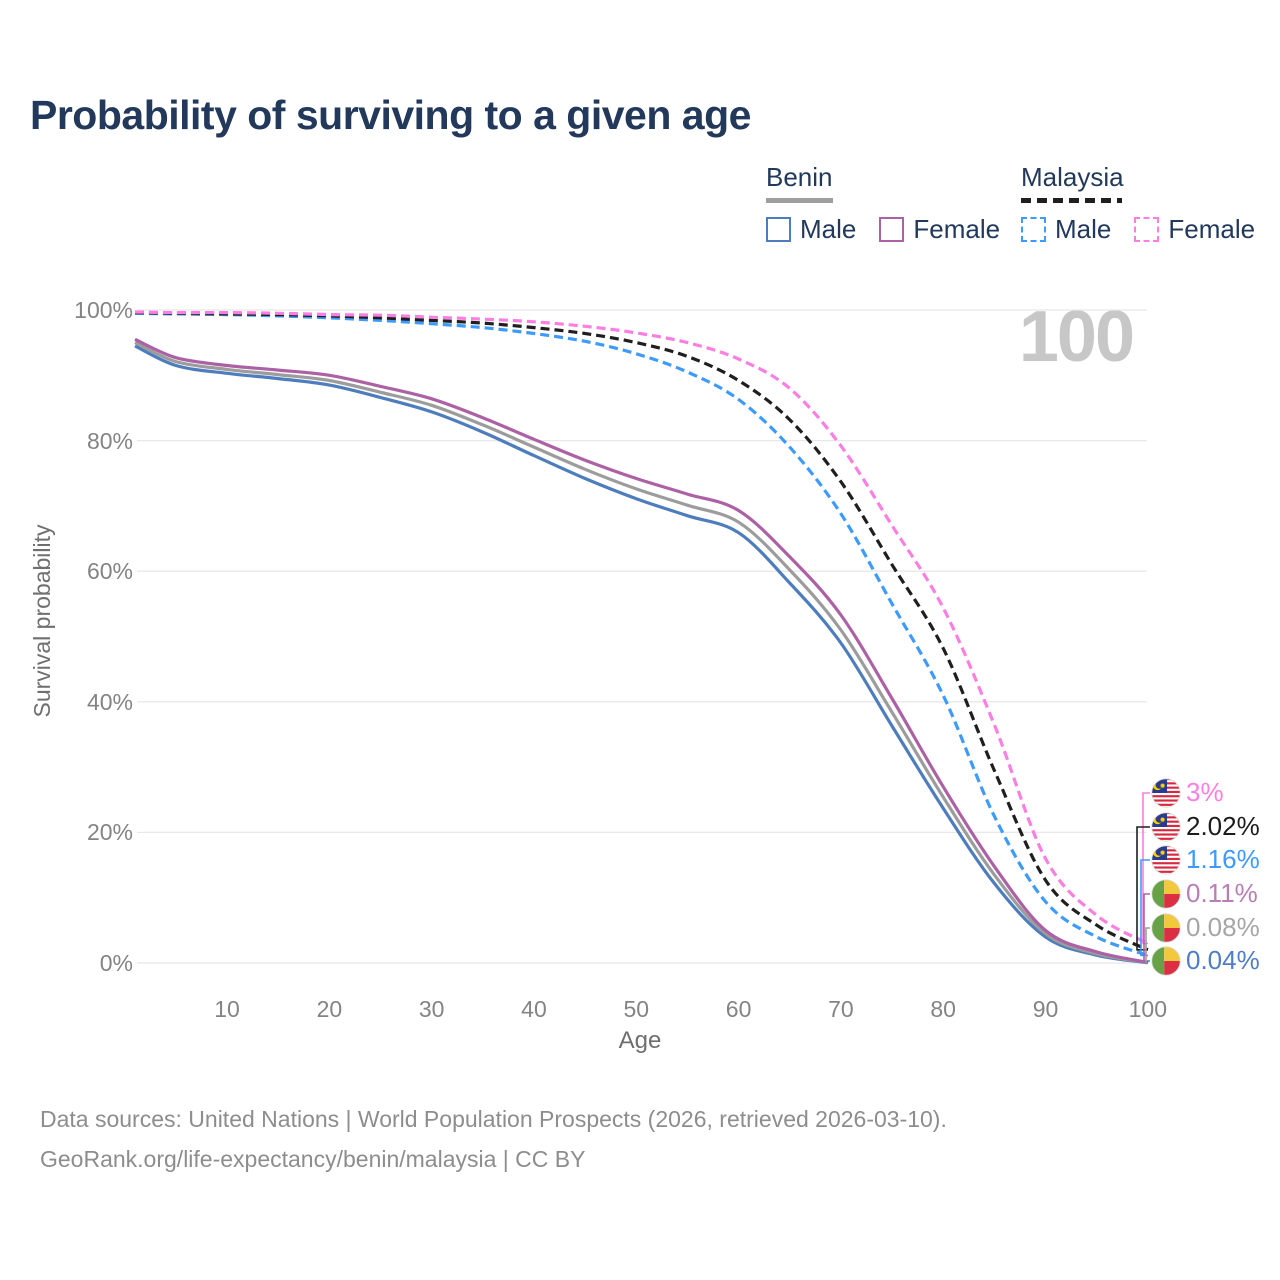 This screenshot has height=1280, width=1280. What do you see at coordinates (431, 1009) in the screenshot?
I see `x-tick-label: 30` at bounding box center [431, 1009].